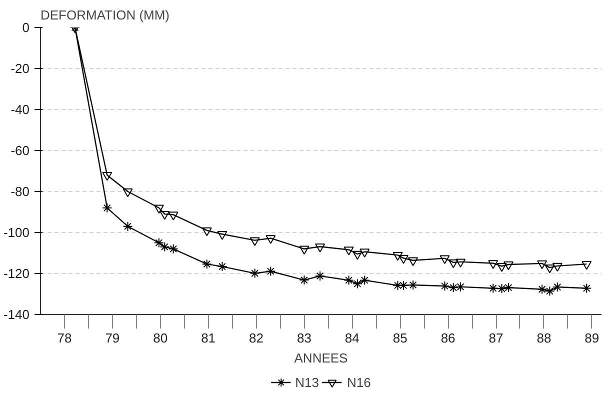 The height and width of the screenshot is (414, 609). Describe the element at coordinates (256, 338) in the screenshot. I see `x-tick-label: 82` at that location.